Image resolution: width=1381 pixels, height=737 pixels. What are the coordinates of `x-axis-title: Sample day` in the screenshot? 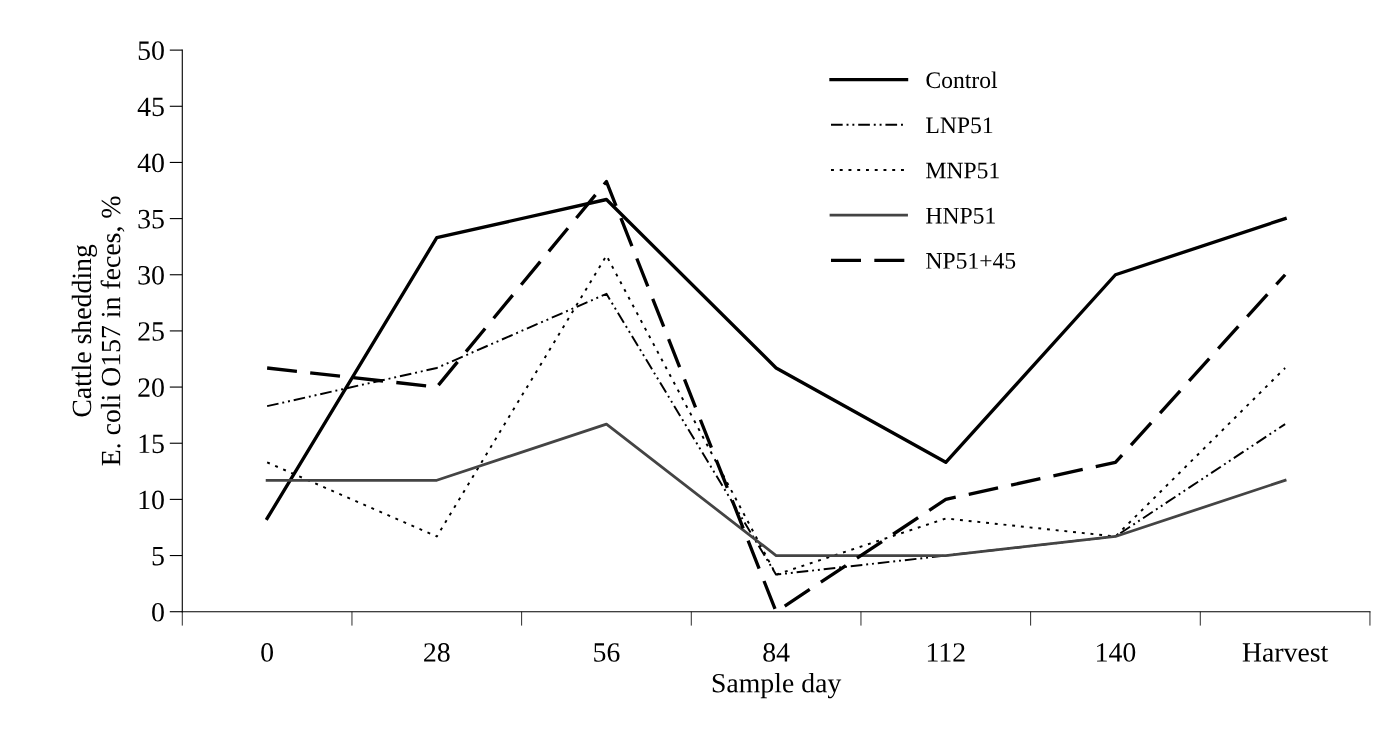 It's located at (777, 686).